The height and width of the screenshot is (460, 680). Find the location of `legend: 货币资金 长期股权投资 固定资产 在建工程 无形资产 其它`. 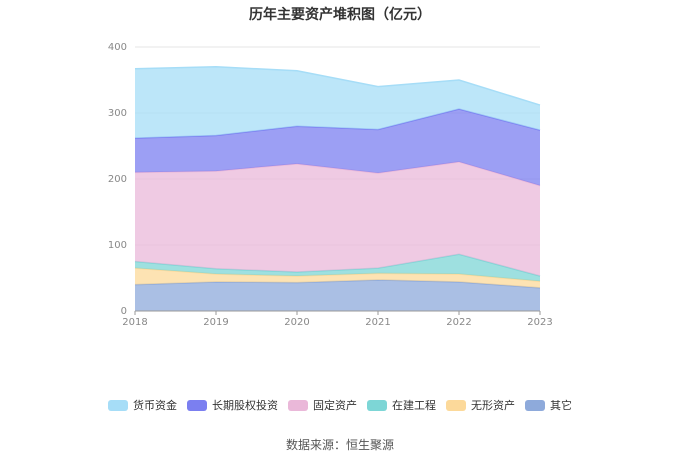

legend: 货币资金 长期股权投资 固定资产 在建工程 无形资产 其它 is located at coordinates (340, 405).